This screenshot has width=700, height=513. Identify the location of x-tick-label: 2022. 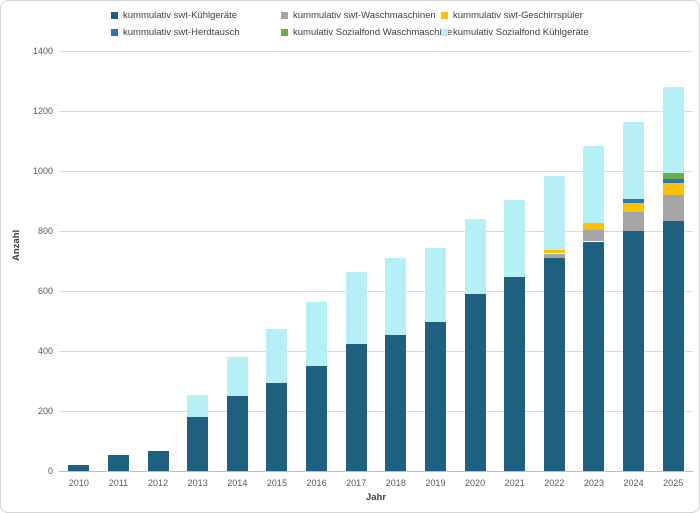
(554, 483).